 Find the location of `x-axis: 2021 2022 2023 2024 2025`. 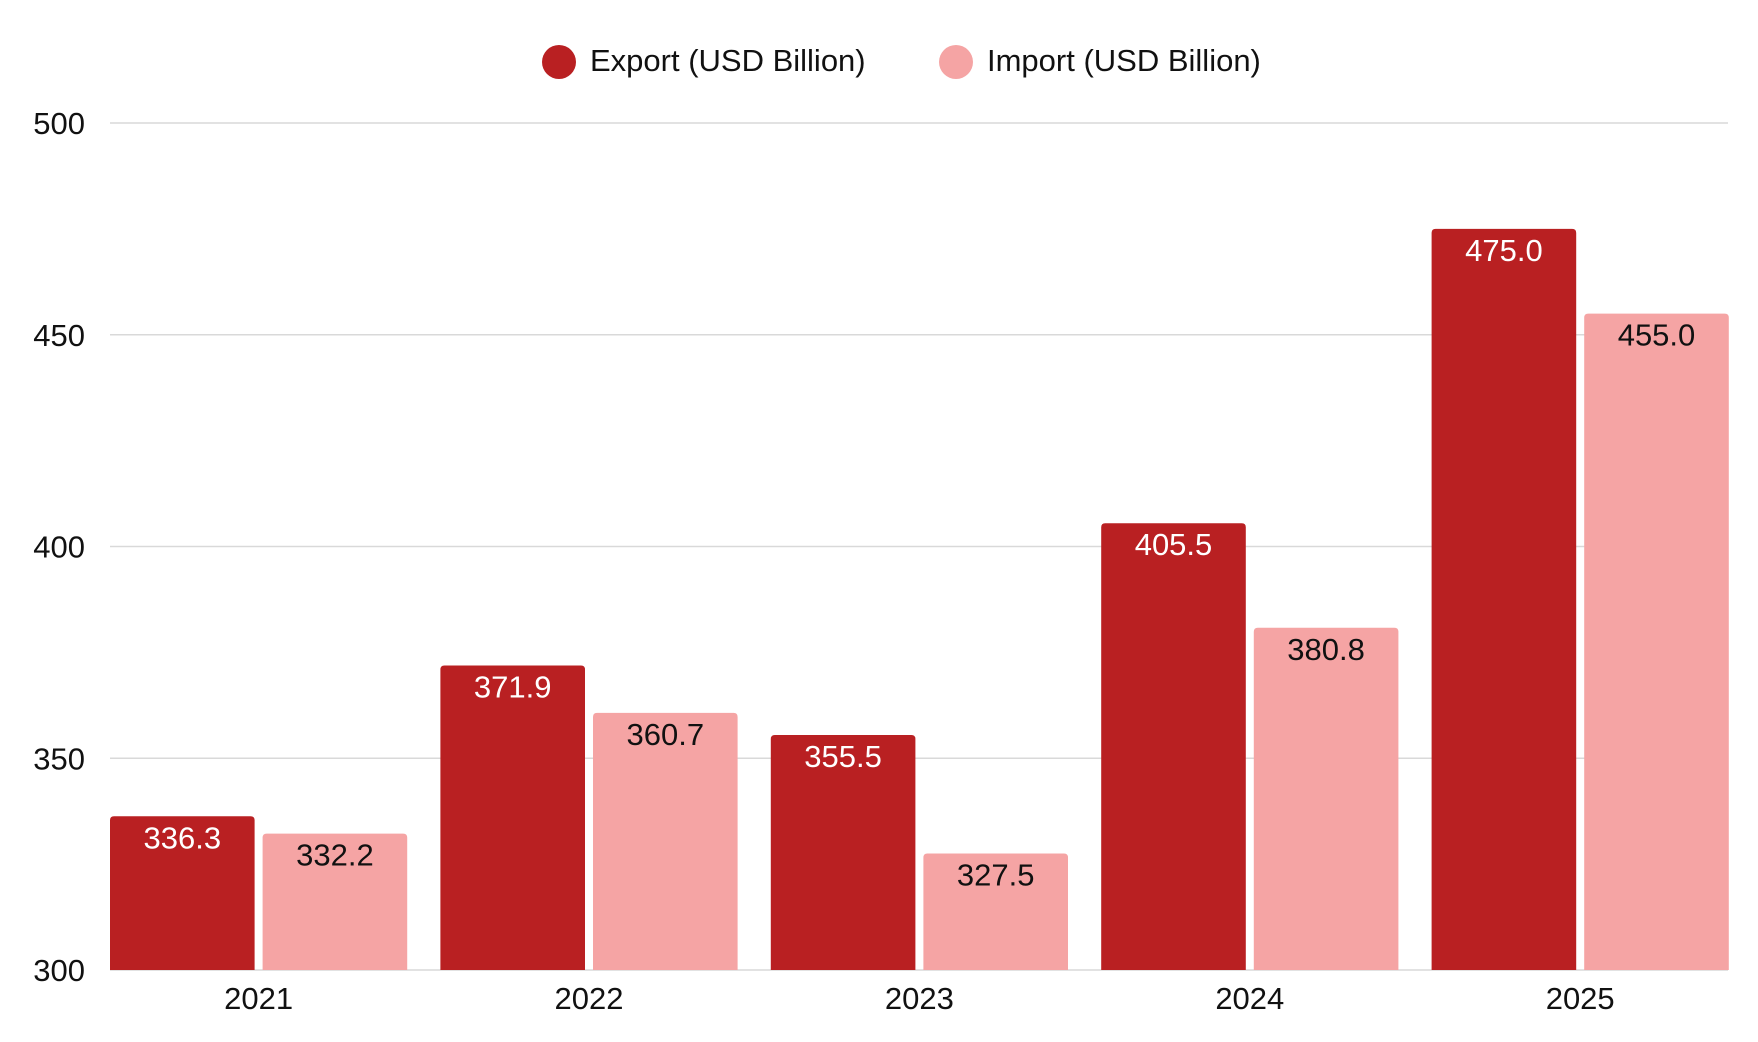

x-axis: 2021 2022 2023 2024 2025 is located at coordinates (919, 998).